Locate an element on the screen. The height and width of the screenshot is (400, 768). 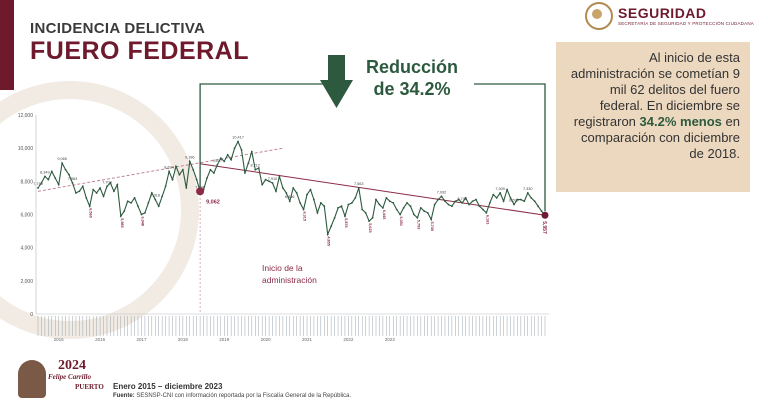
arrow-down-icon is located at coordinates (336, 81).